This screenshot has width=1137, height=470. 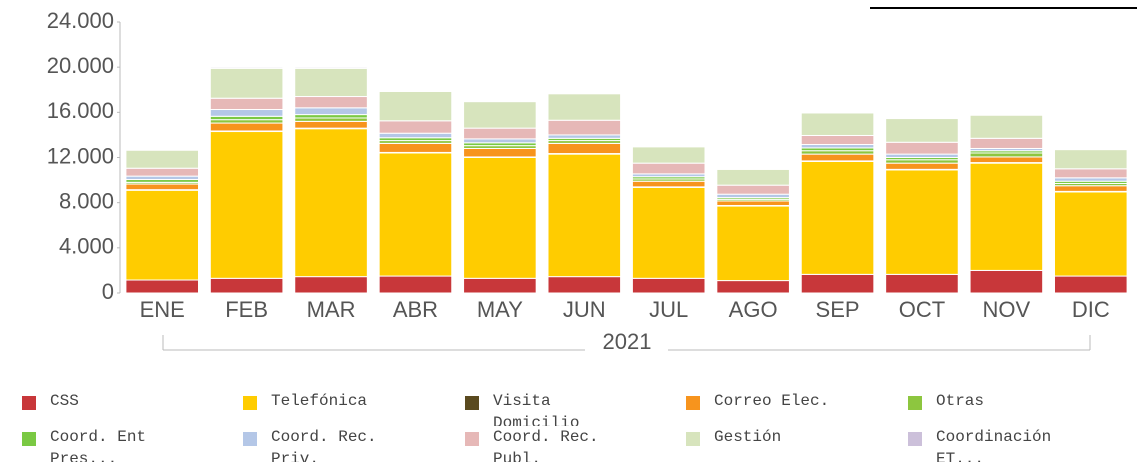 I want to click on x-tick-label: DIC, so click(x=1091, y=309).